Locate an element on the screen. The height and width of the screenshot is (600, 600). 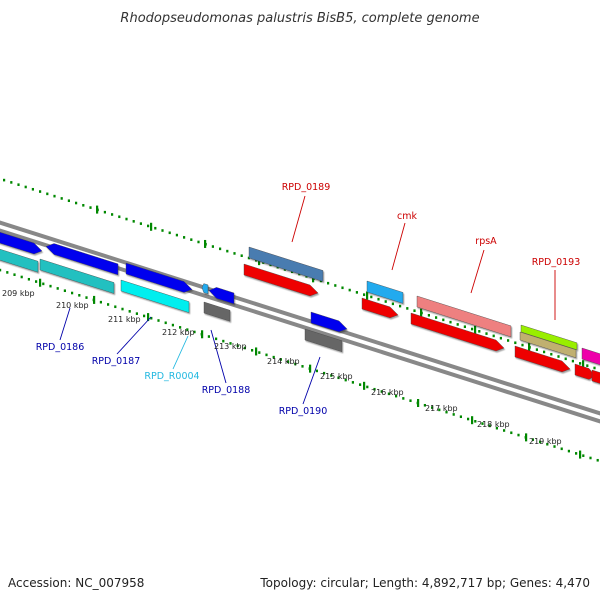
label-rpd-0189-leader is located at coordinates (298, 219).